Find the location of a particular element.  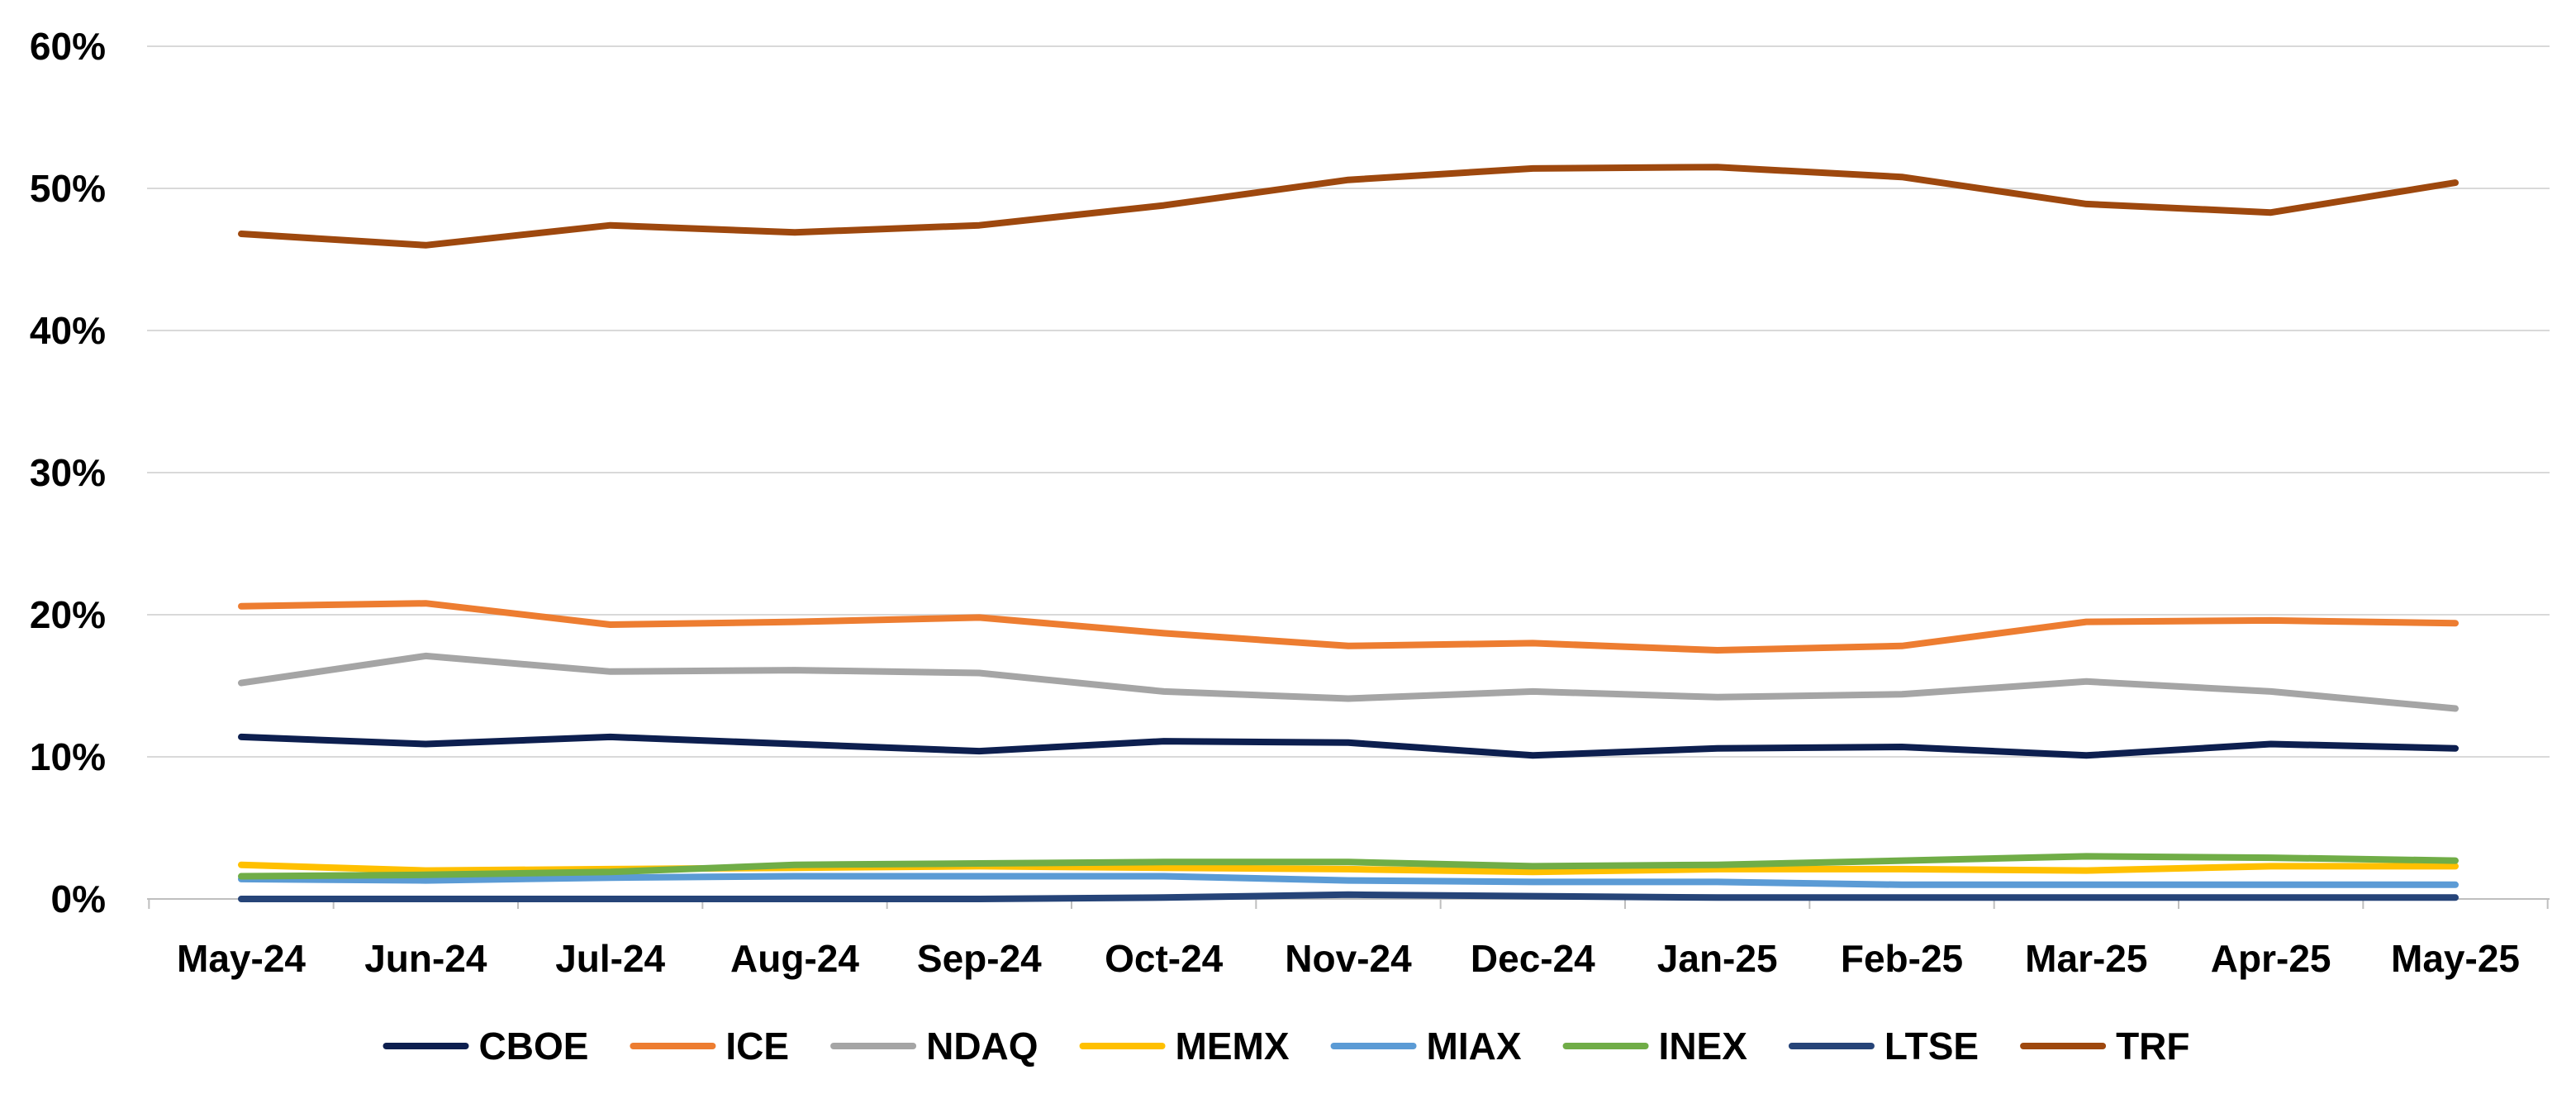

legend-item-cboe: CBOE is located at coordinates (488, 1046).